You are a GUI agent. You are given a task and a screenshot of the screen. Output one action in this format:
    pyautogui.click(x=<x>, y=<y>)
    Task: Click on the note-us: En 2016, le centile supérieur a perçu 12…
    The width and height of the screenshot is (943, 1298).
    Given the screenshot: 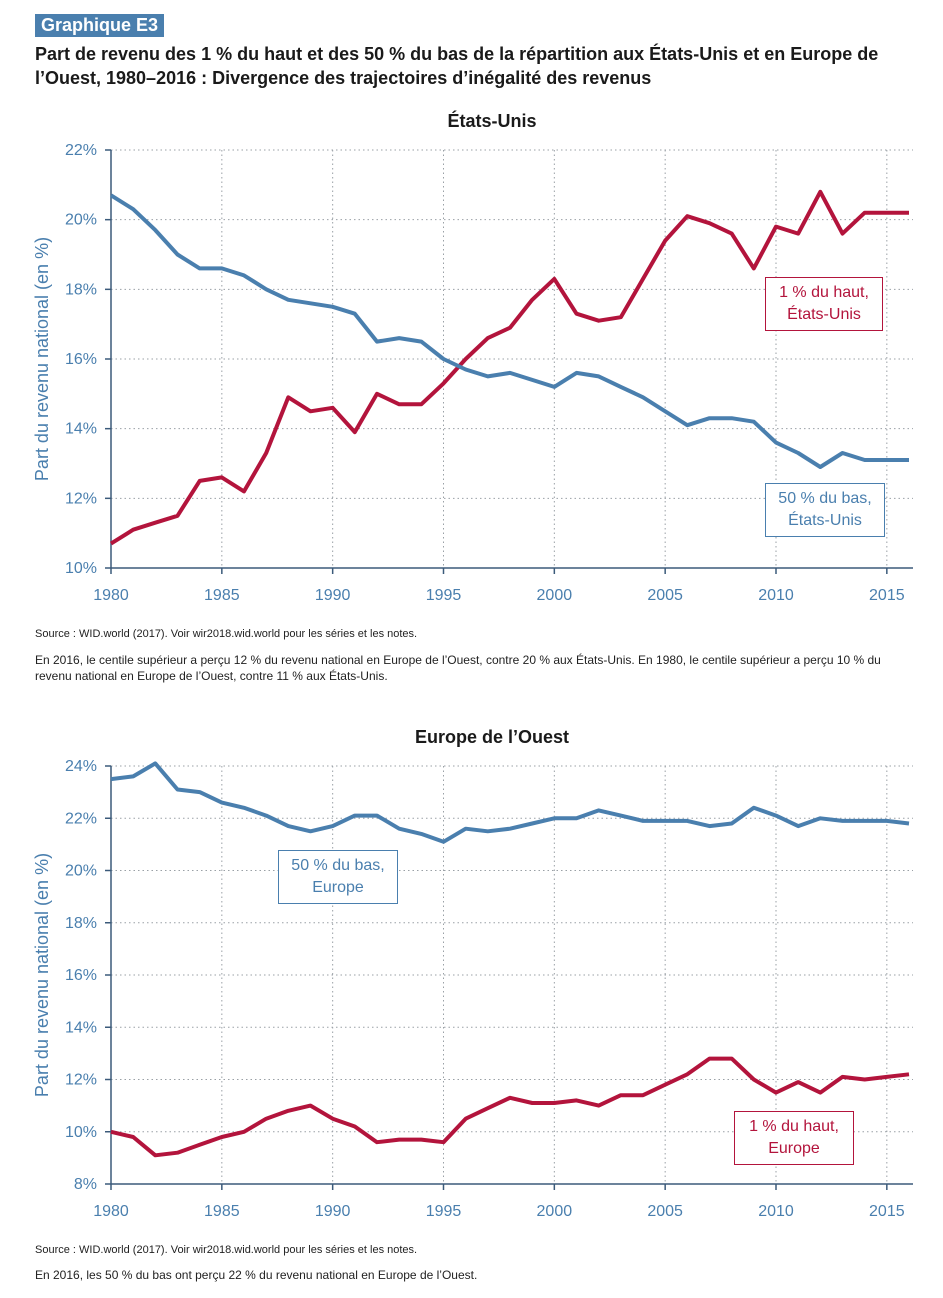 What is the action you would take?
    pyautogui.click(x=458, y=668)
    